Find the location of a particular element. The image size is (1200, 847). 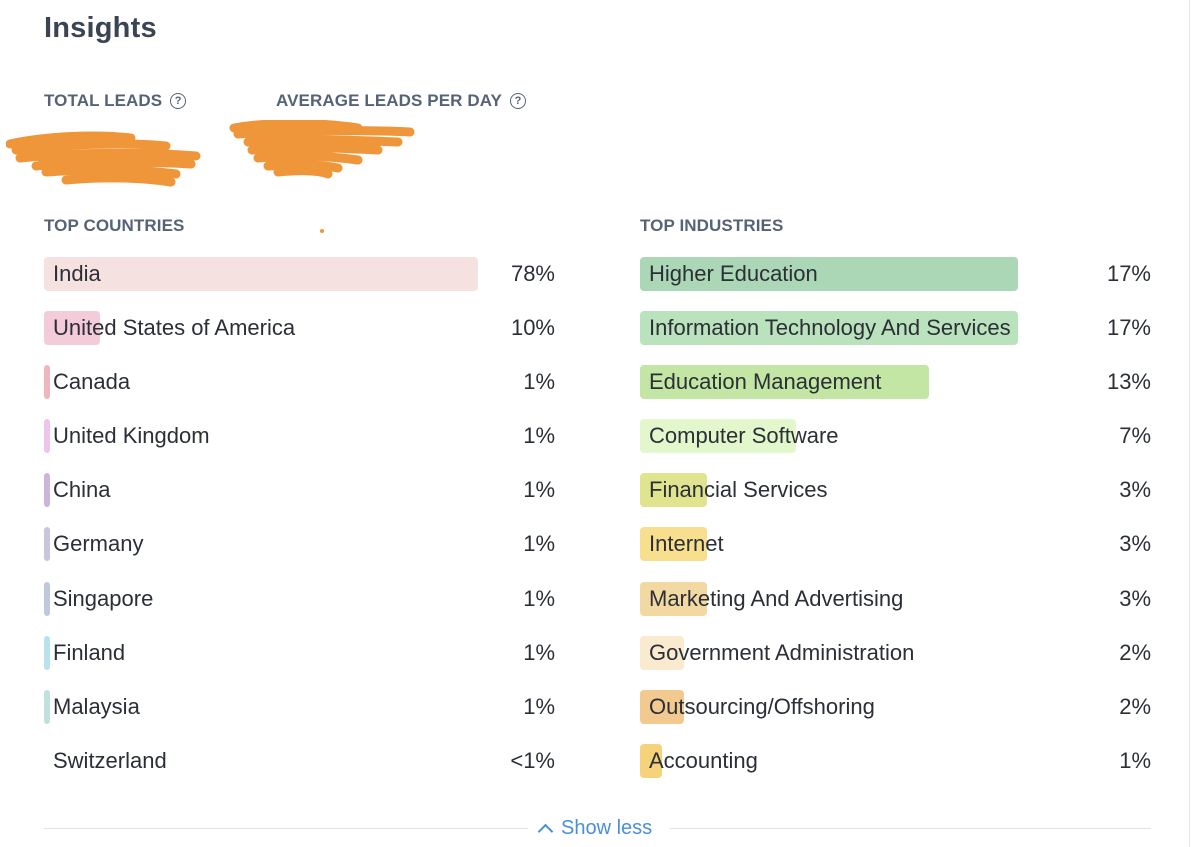

item-percentage: 7% is located at coordinates (1135, 436).